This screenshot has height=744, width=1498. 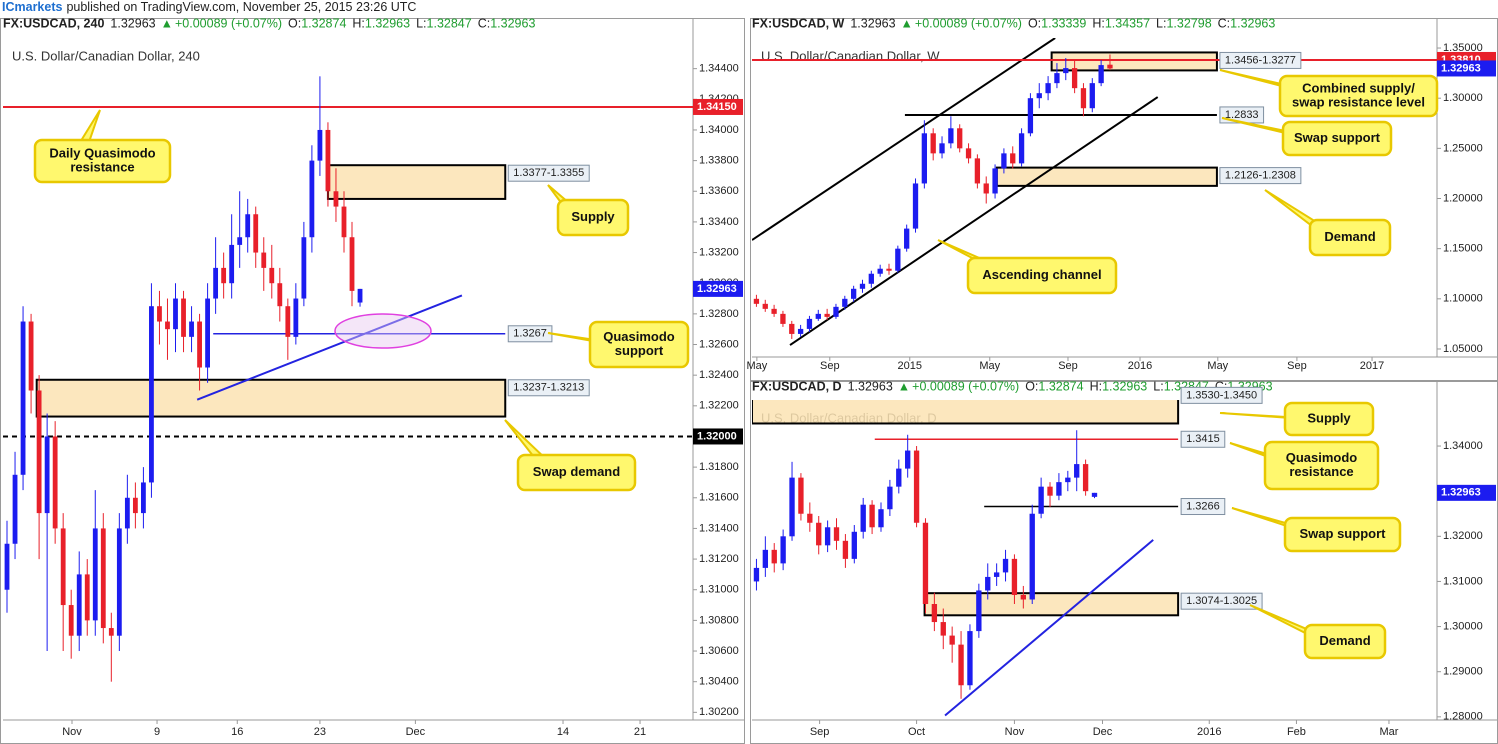 I want to click on y-tick-label: 1.32400, so click(x=719, y=375).